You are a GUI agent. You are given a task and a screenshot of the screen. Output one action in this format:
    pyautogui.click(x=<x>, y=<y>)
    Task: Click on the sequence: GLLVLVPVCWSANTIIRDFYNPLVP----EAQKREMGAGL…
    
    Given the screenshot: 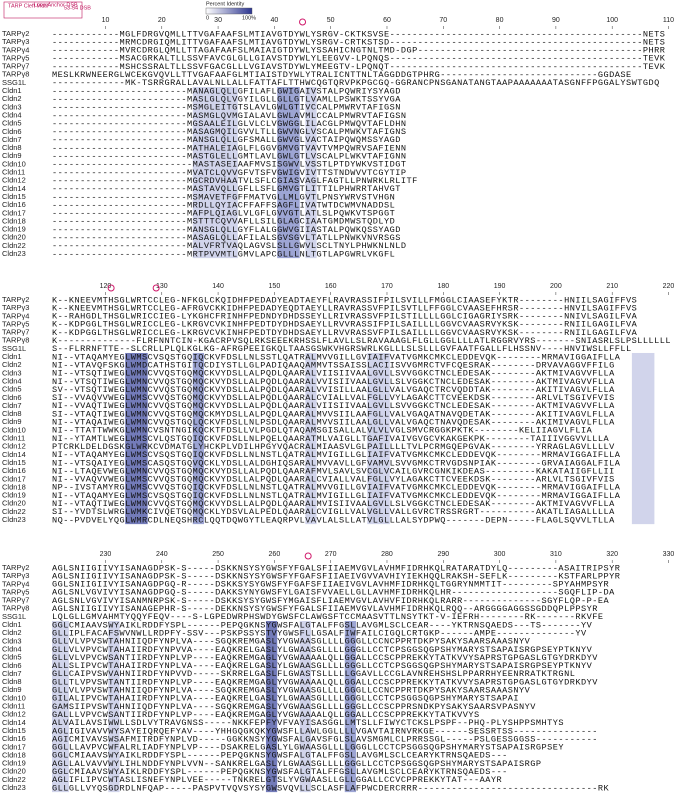 What is the action you would take?
    pyautogui.click(x=325, y=658)
    